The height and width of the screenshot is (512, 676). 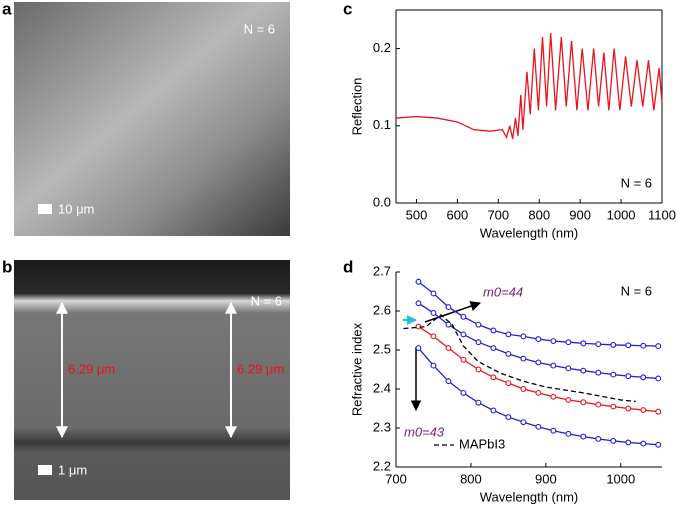 I want to click on panel-label: c, so click(x=347, y=9).